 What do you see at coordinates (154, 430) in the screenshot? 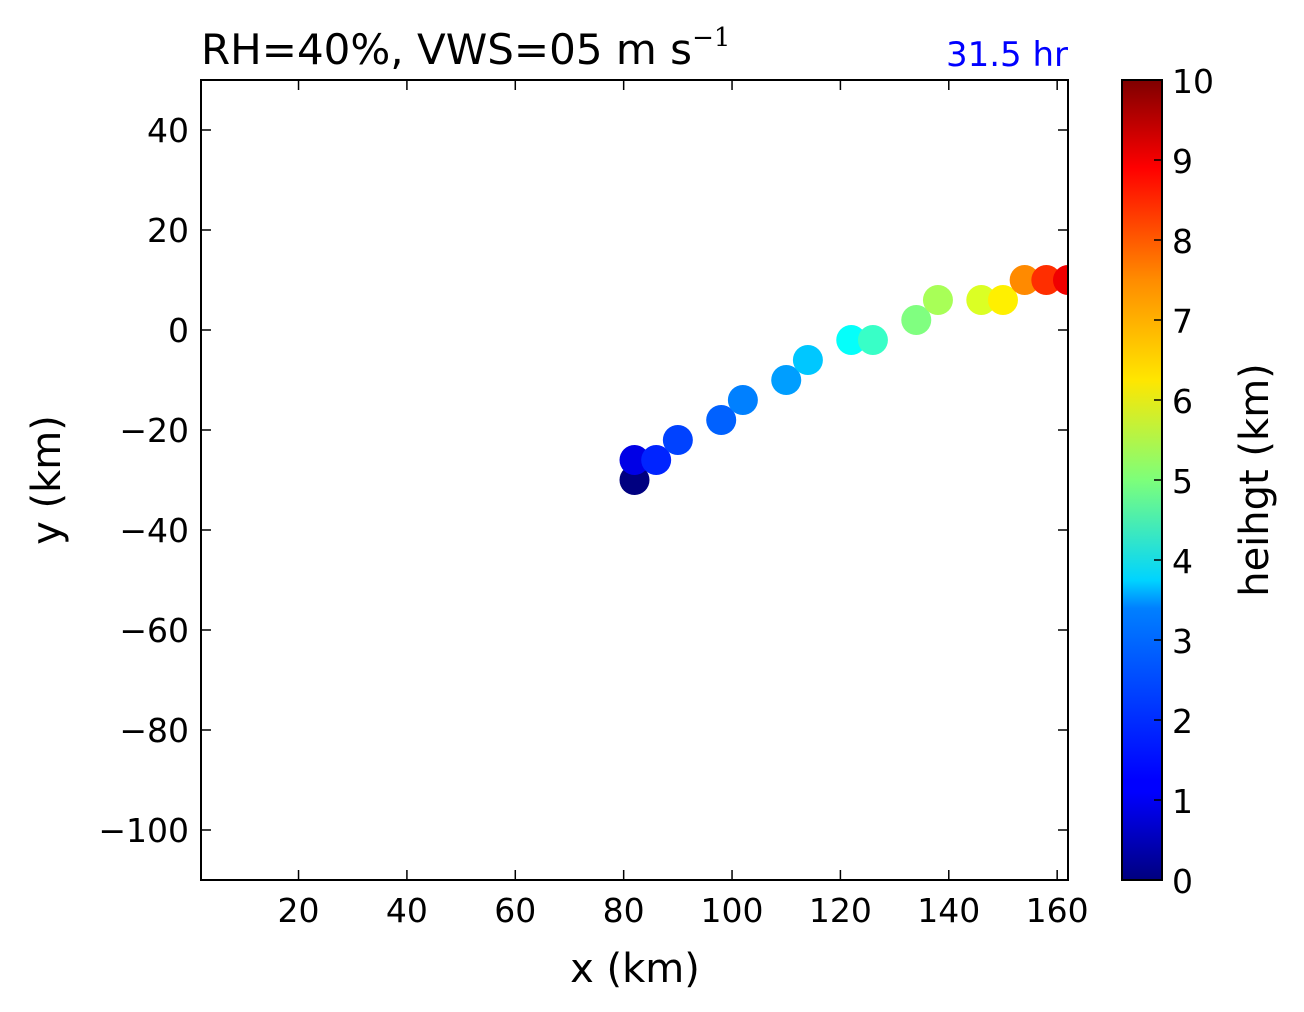
I see `y-tick-label: −20` at bounding box center [154, 430].